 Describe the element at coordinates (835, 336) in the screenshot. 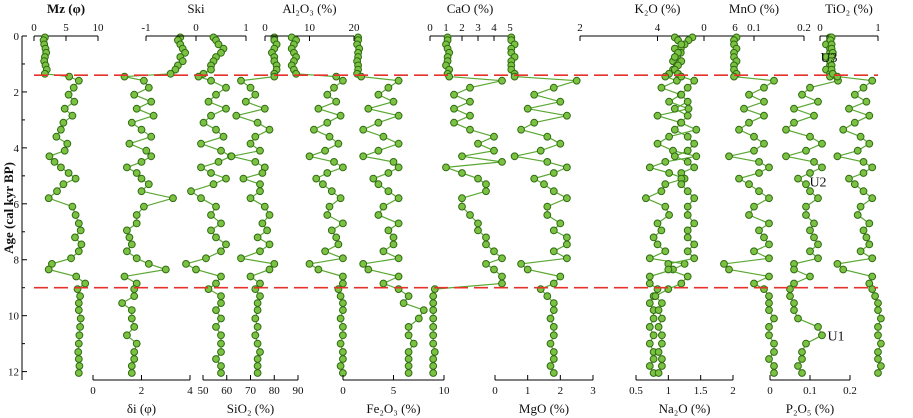

I see `unit-label: U1` at that location.